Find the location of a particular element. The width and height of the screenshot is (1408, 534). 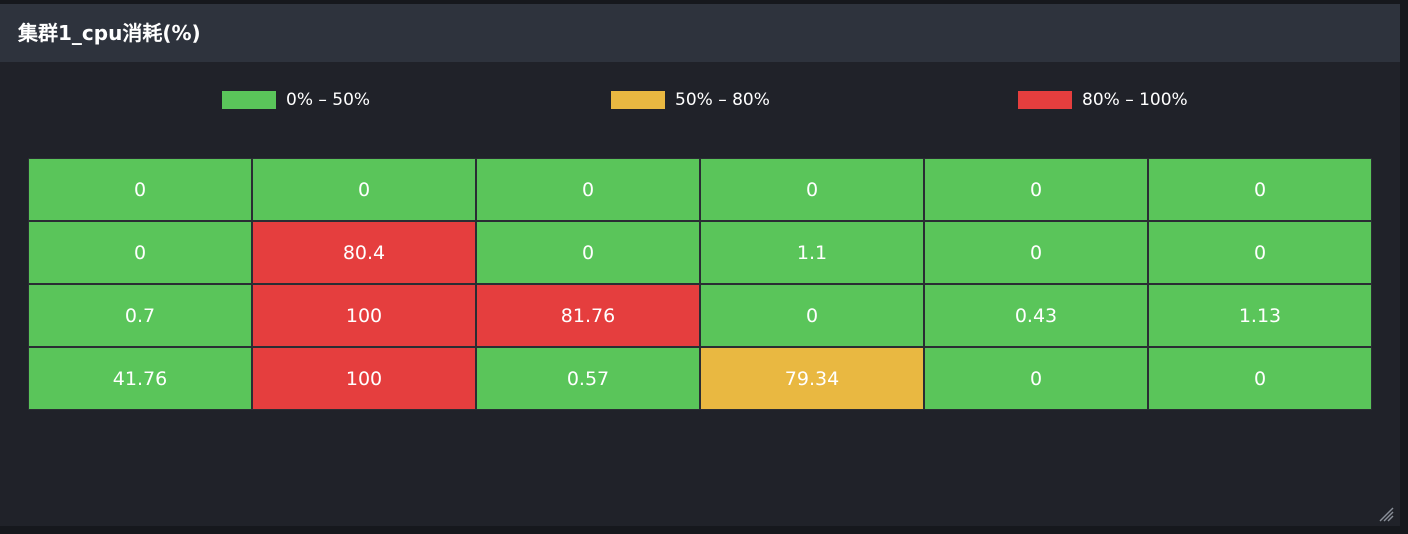

legend-item: 0% – 50% is located at coordinates (296, 100).